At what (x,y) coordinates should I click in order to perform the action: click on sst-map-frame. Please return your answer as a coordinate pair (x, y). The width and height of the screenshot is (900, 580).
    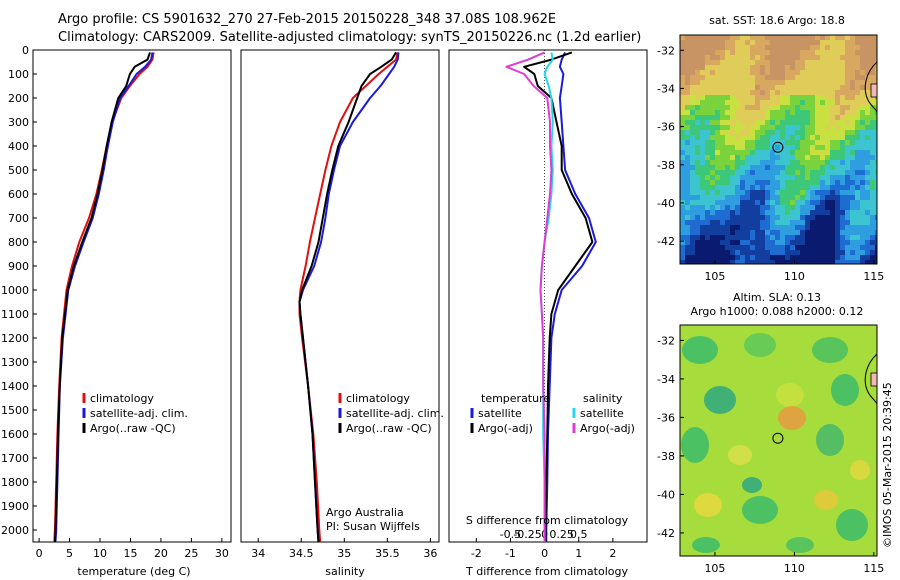
    Looking at the image, I should click on (778, 149).